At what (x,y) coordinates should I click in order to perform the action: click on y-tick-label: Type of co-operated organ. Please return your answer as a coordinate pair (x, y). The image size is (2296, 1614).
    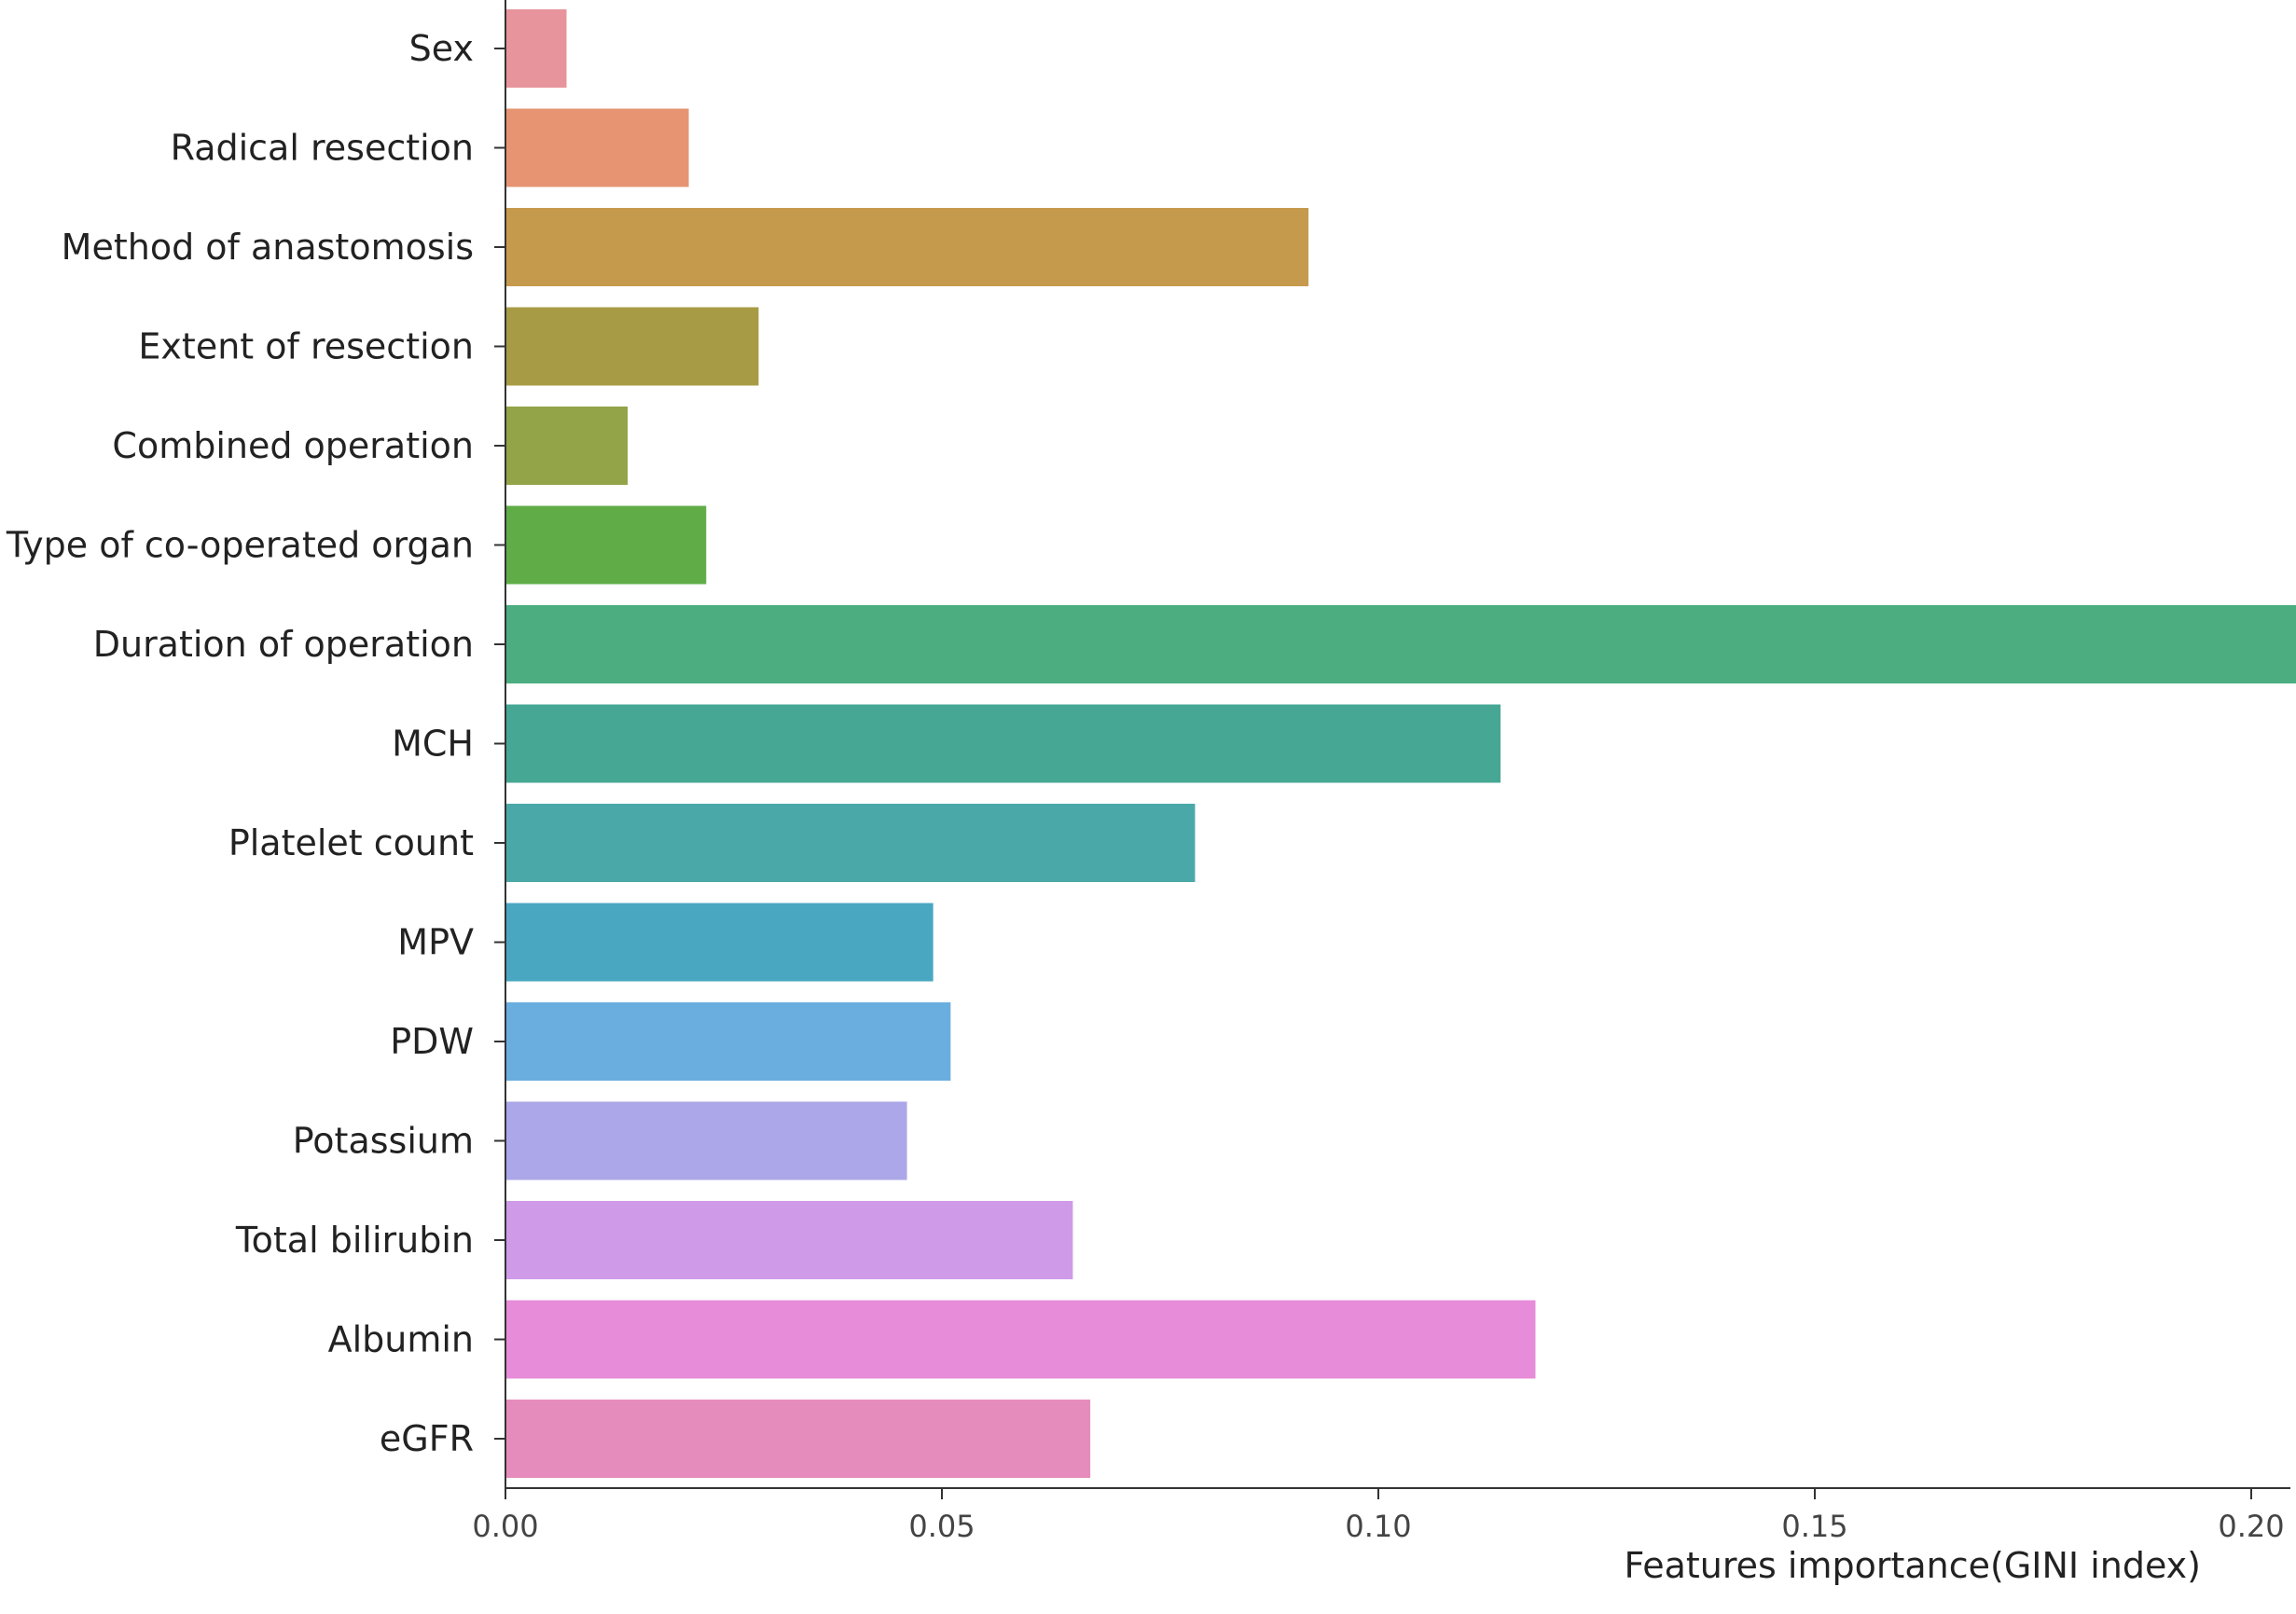
    Looking at the image, I should click on (240, 546).